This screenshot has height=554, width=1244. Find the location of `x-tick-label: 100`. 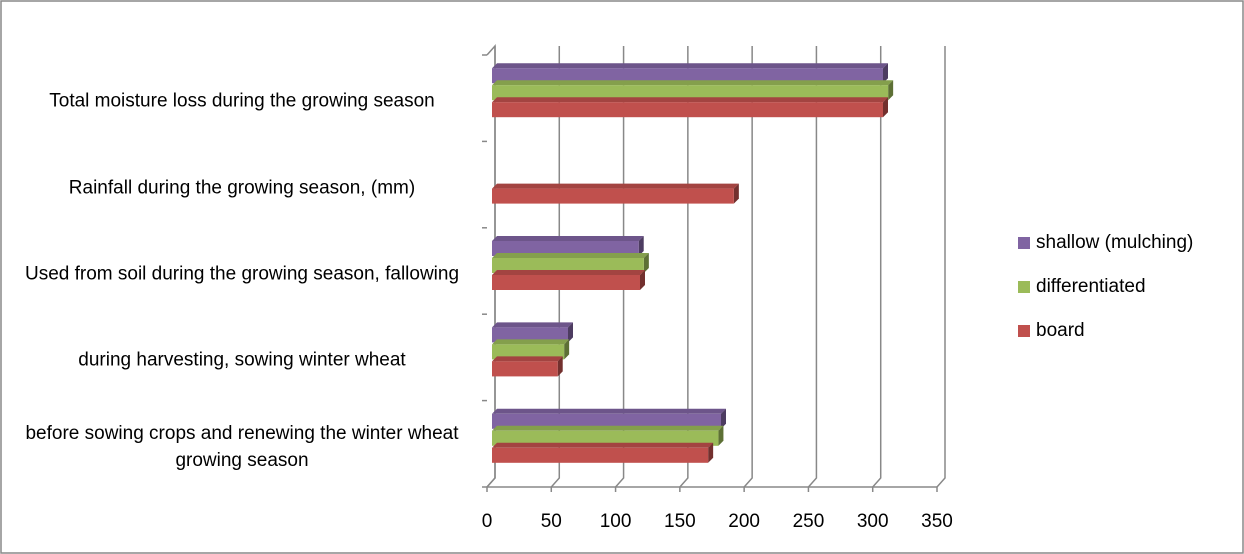

x-tick-label: 100 is located at coordinates (616, 521).